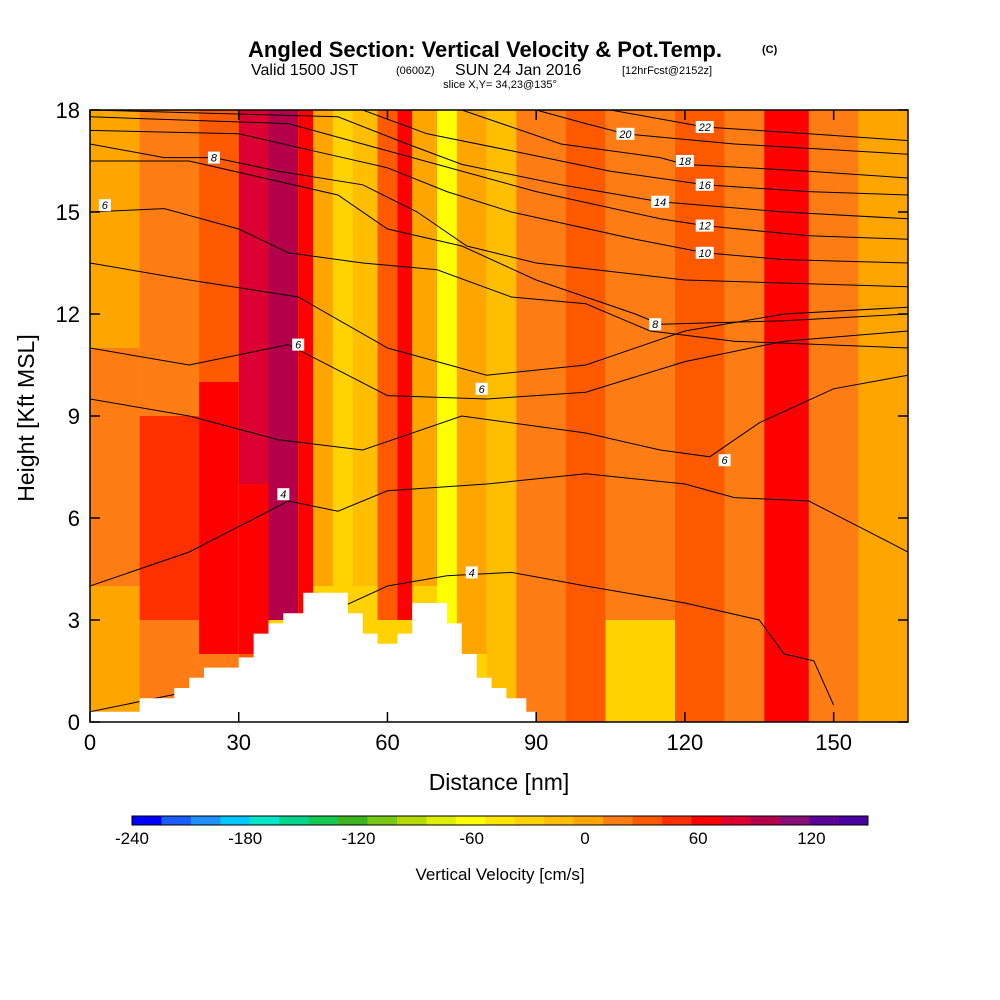 This screenshot has height=1000, width=1000. I want to click on contour-label: 16, so click(705, 186).